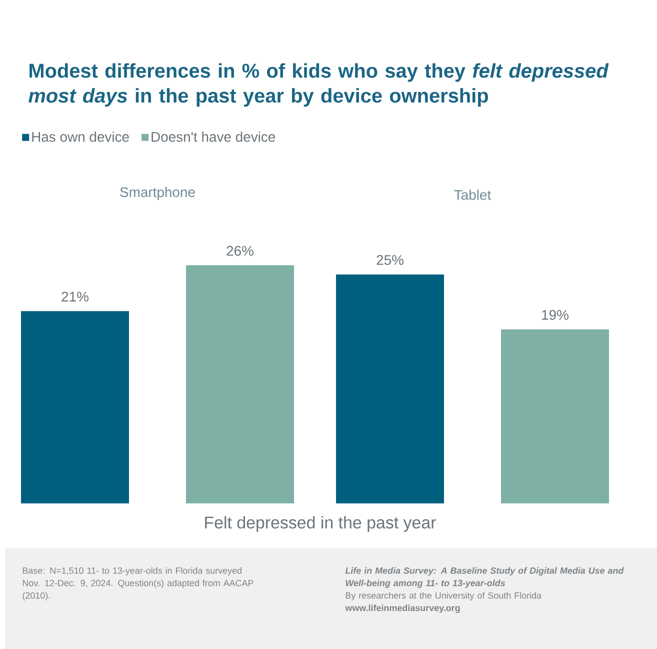  I want to click on text: Base: N=1,510 11- to 13-year-olds in Florida surveyed Nov. 12-Dec. 9, 2024. Question(s) adapted from AACAP (2010)., so click(138, 583).